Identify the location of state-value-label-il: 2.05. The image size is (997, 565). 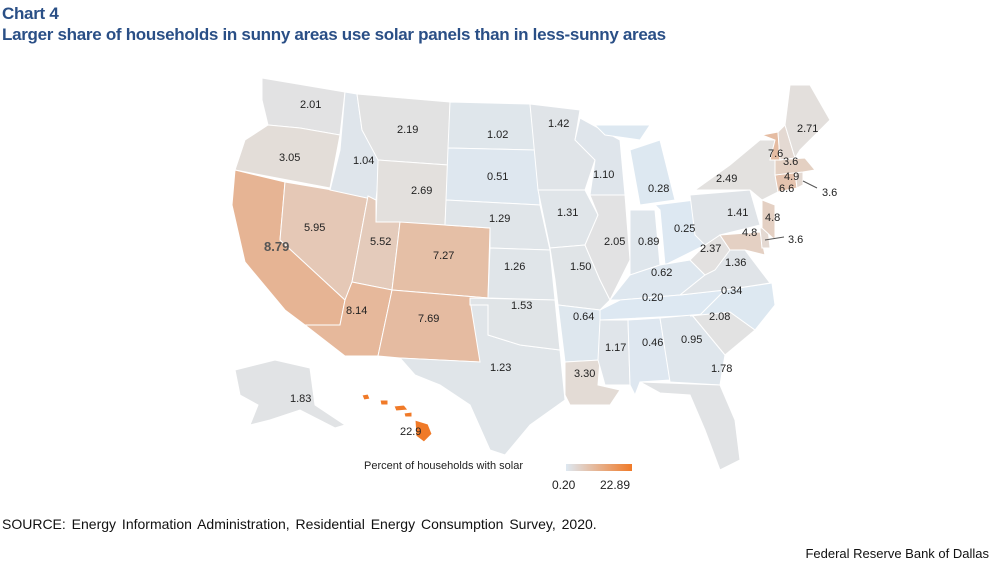
(614, 242).